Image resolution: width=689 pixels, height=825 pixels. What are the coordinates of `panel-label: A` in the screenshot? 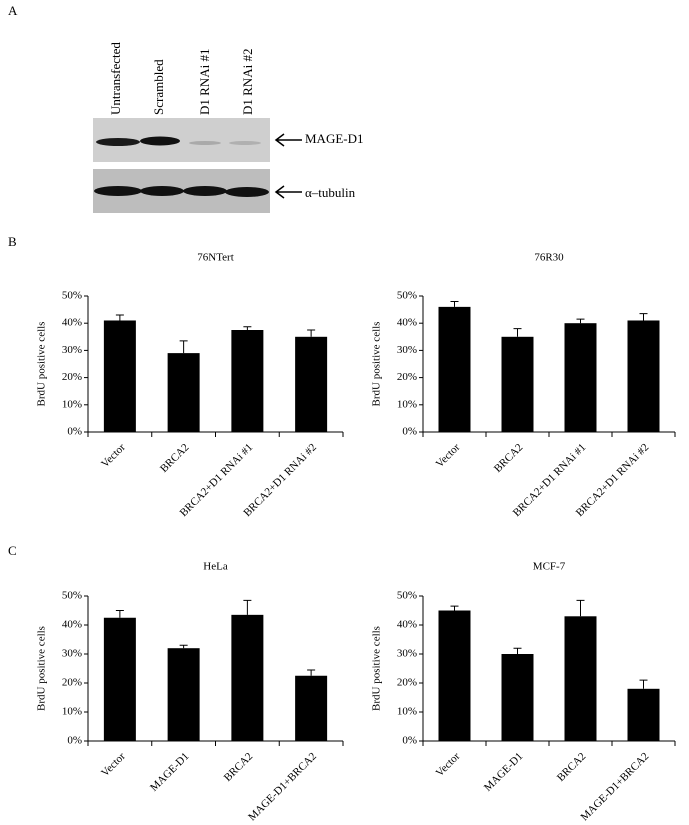 It's located at (13, 10).